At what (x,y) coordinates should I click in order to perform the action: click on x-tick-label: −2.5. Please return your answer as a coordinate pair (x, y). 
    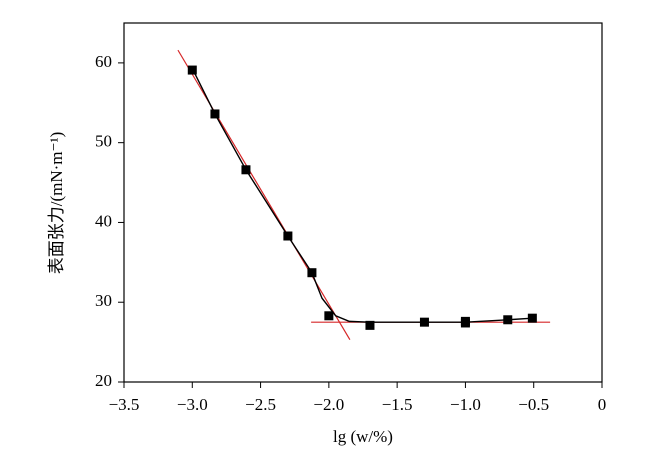
    Looking at the image, I should click on (260, 404).